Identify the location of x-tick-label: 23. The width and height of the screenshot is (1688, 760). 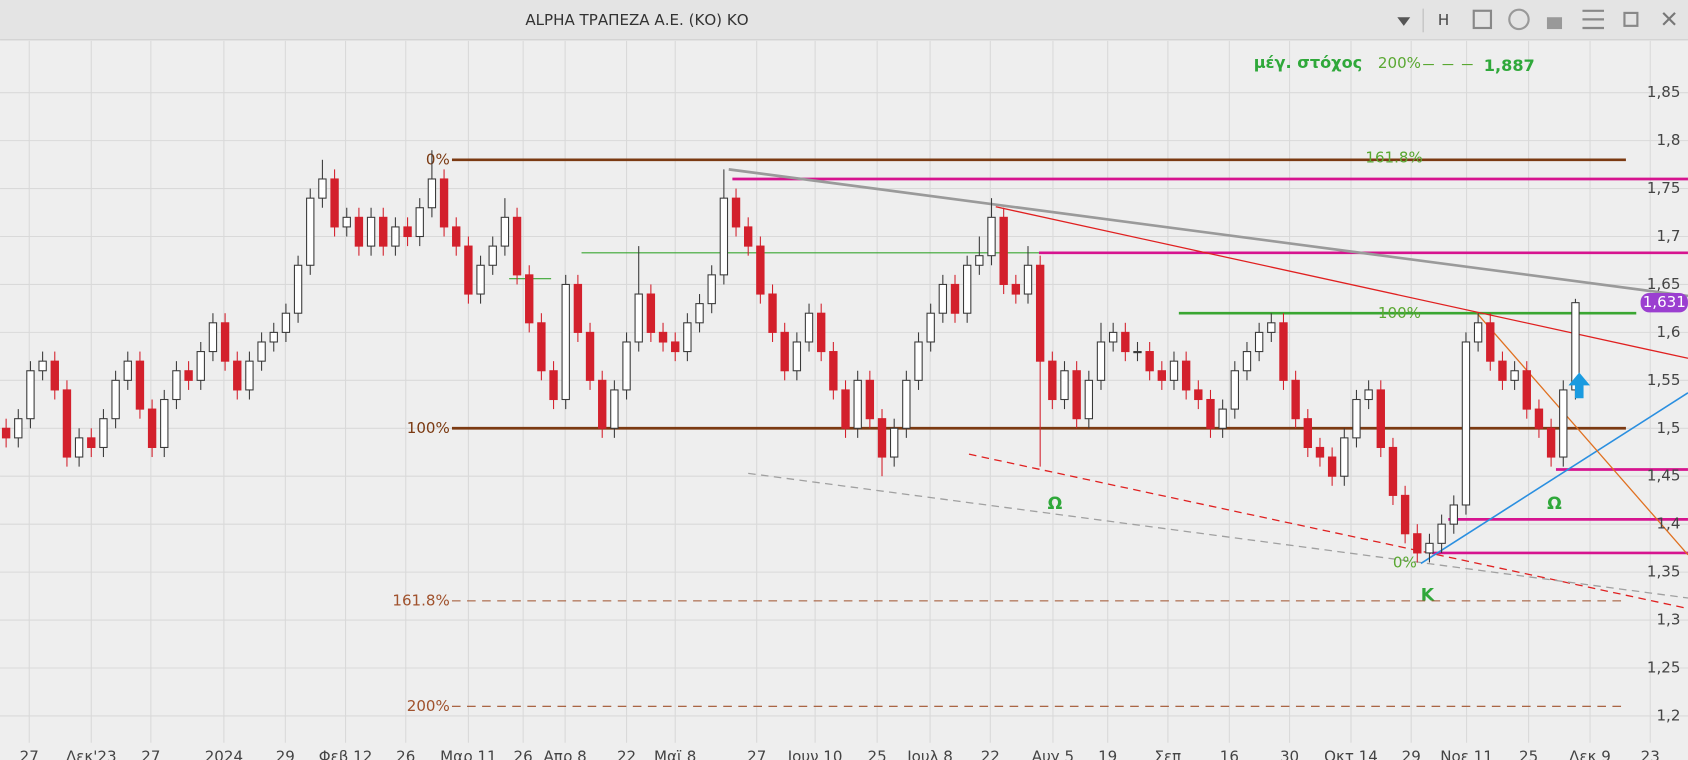
(1650, 753).